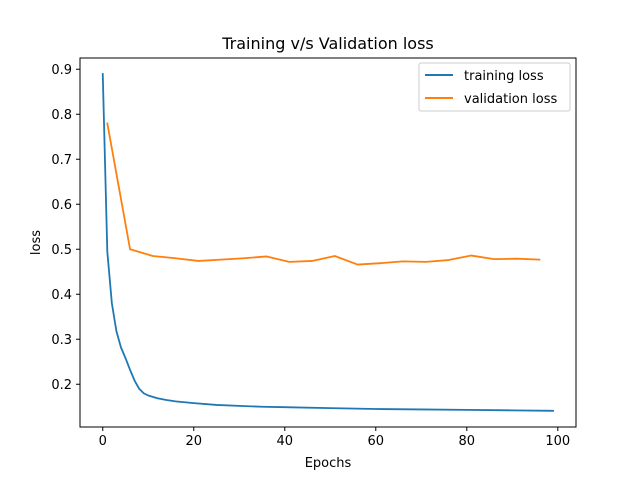 This screenshot has width=640, height=480. Describe the element at coordinates (61, 160) in the screenshot. I see `y-tick-label-0.7: 0.7` at that location.